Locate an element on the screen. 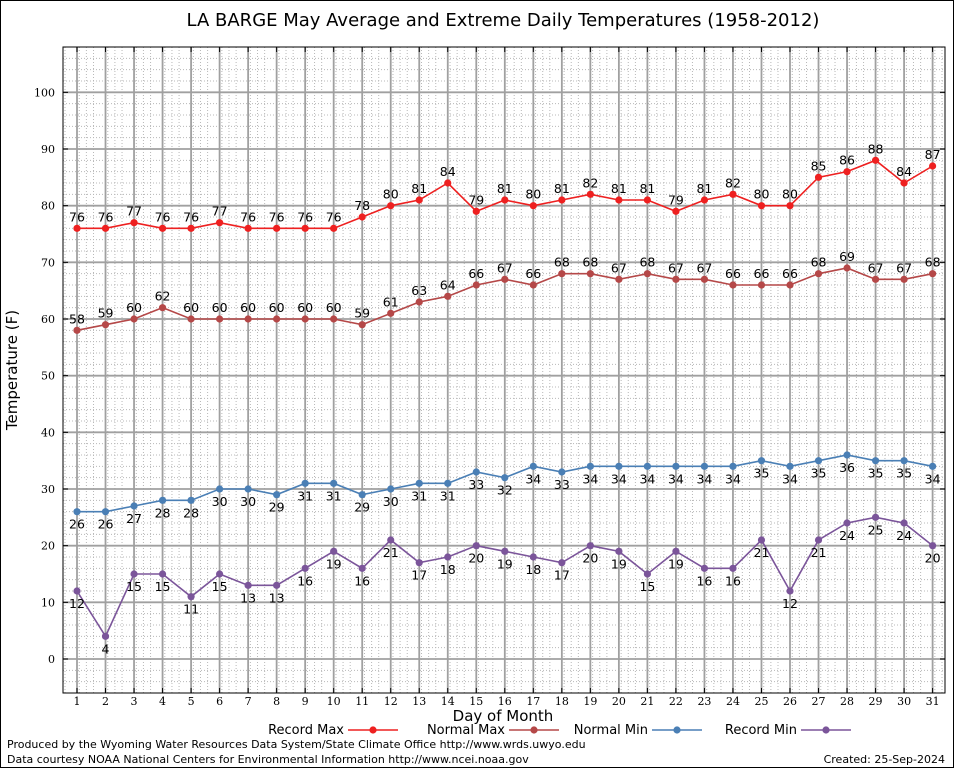  x-tick-label: 18 is located at coordinates (562, 701).